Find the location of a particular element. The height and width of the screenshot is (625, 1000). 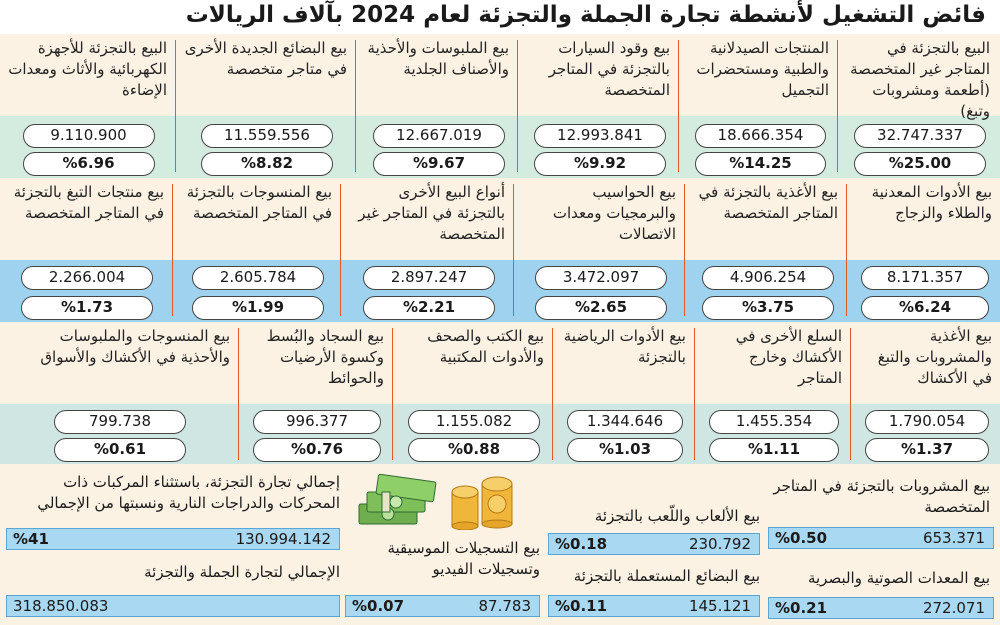

row1-cell-2-pct: %14.25 is located at coordinates (760, 164).